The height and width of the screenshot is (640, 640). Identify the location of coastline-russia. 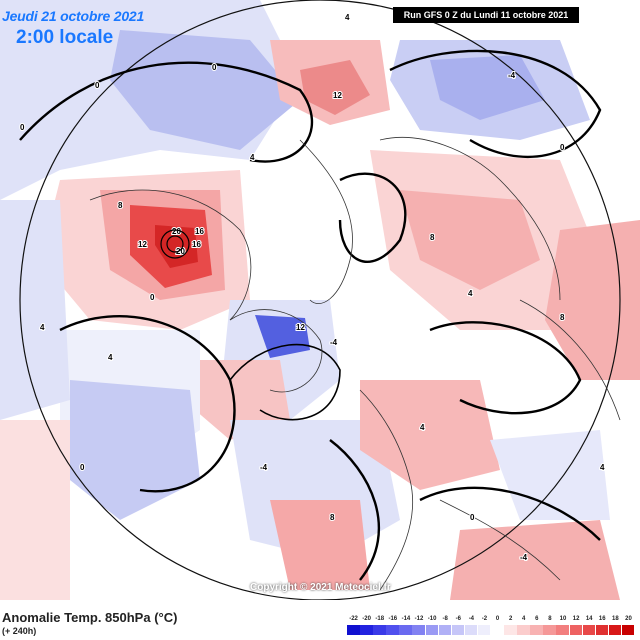
(470, 219).